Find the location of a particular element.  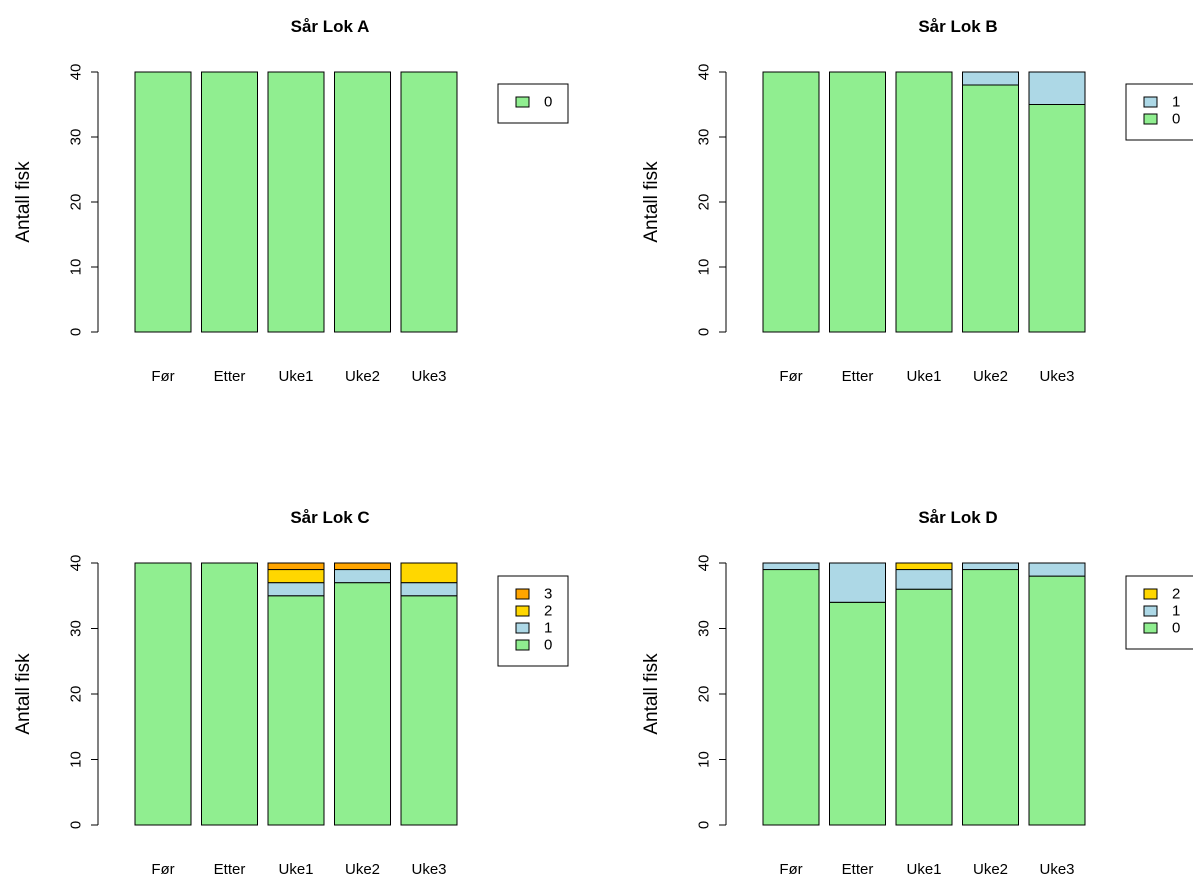

chart-title: Sår Lok C is located at coordinates (329, 517).